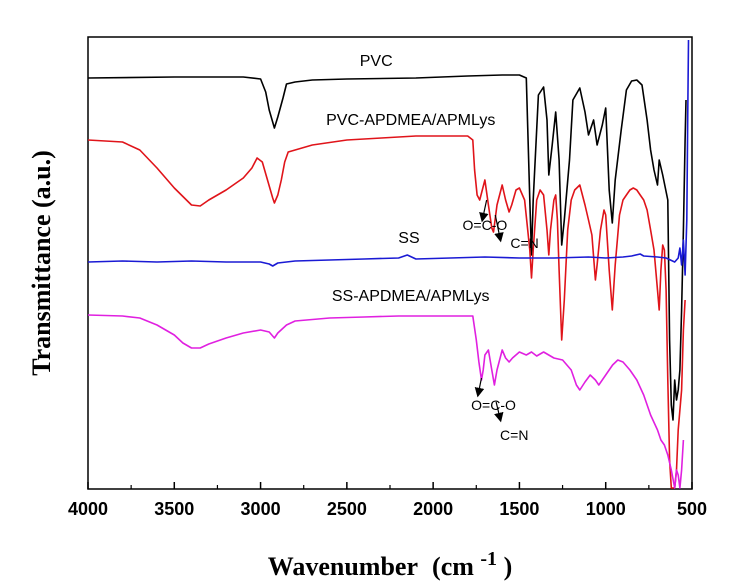 The width and height of the screenshot is (737, 588). What do you see at coordinates (485, 225) in the screenshot?
I see `annotation-label-0: O=C-O` at bounding box center [485, 225].